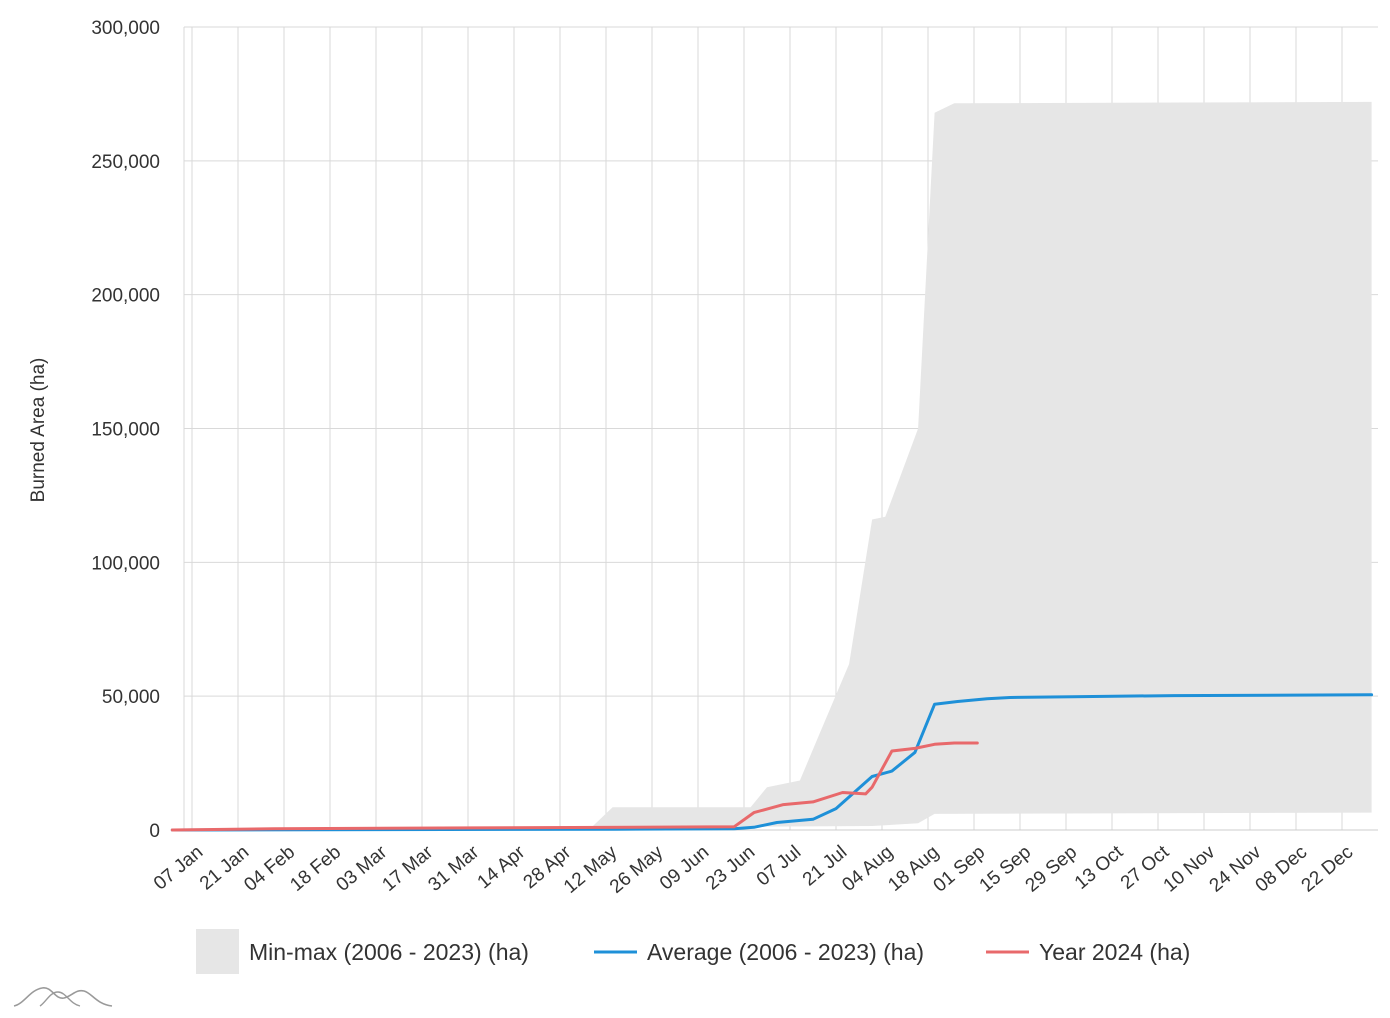 The width and height of the screenshot is (1390, 1018). What do you see at coordinates (1052, 869) in the screenshot?
I see `x-tick-label: 29 Sep` at bounding box center [1052, 869].